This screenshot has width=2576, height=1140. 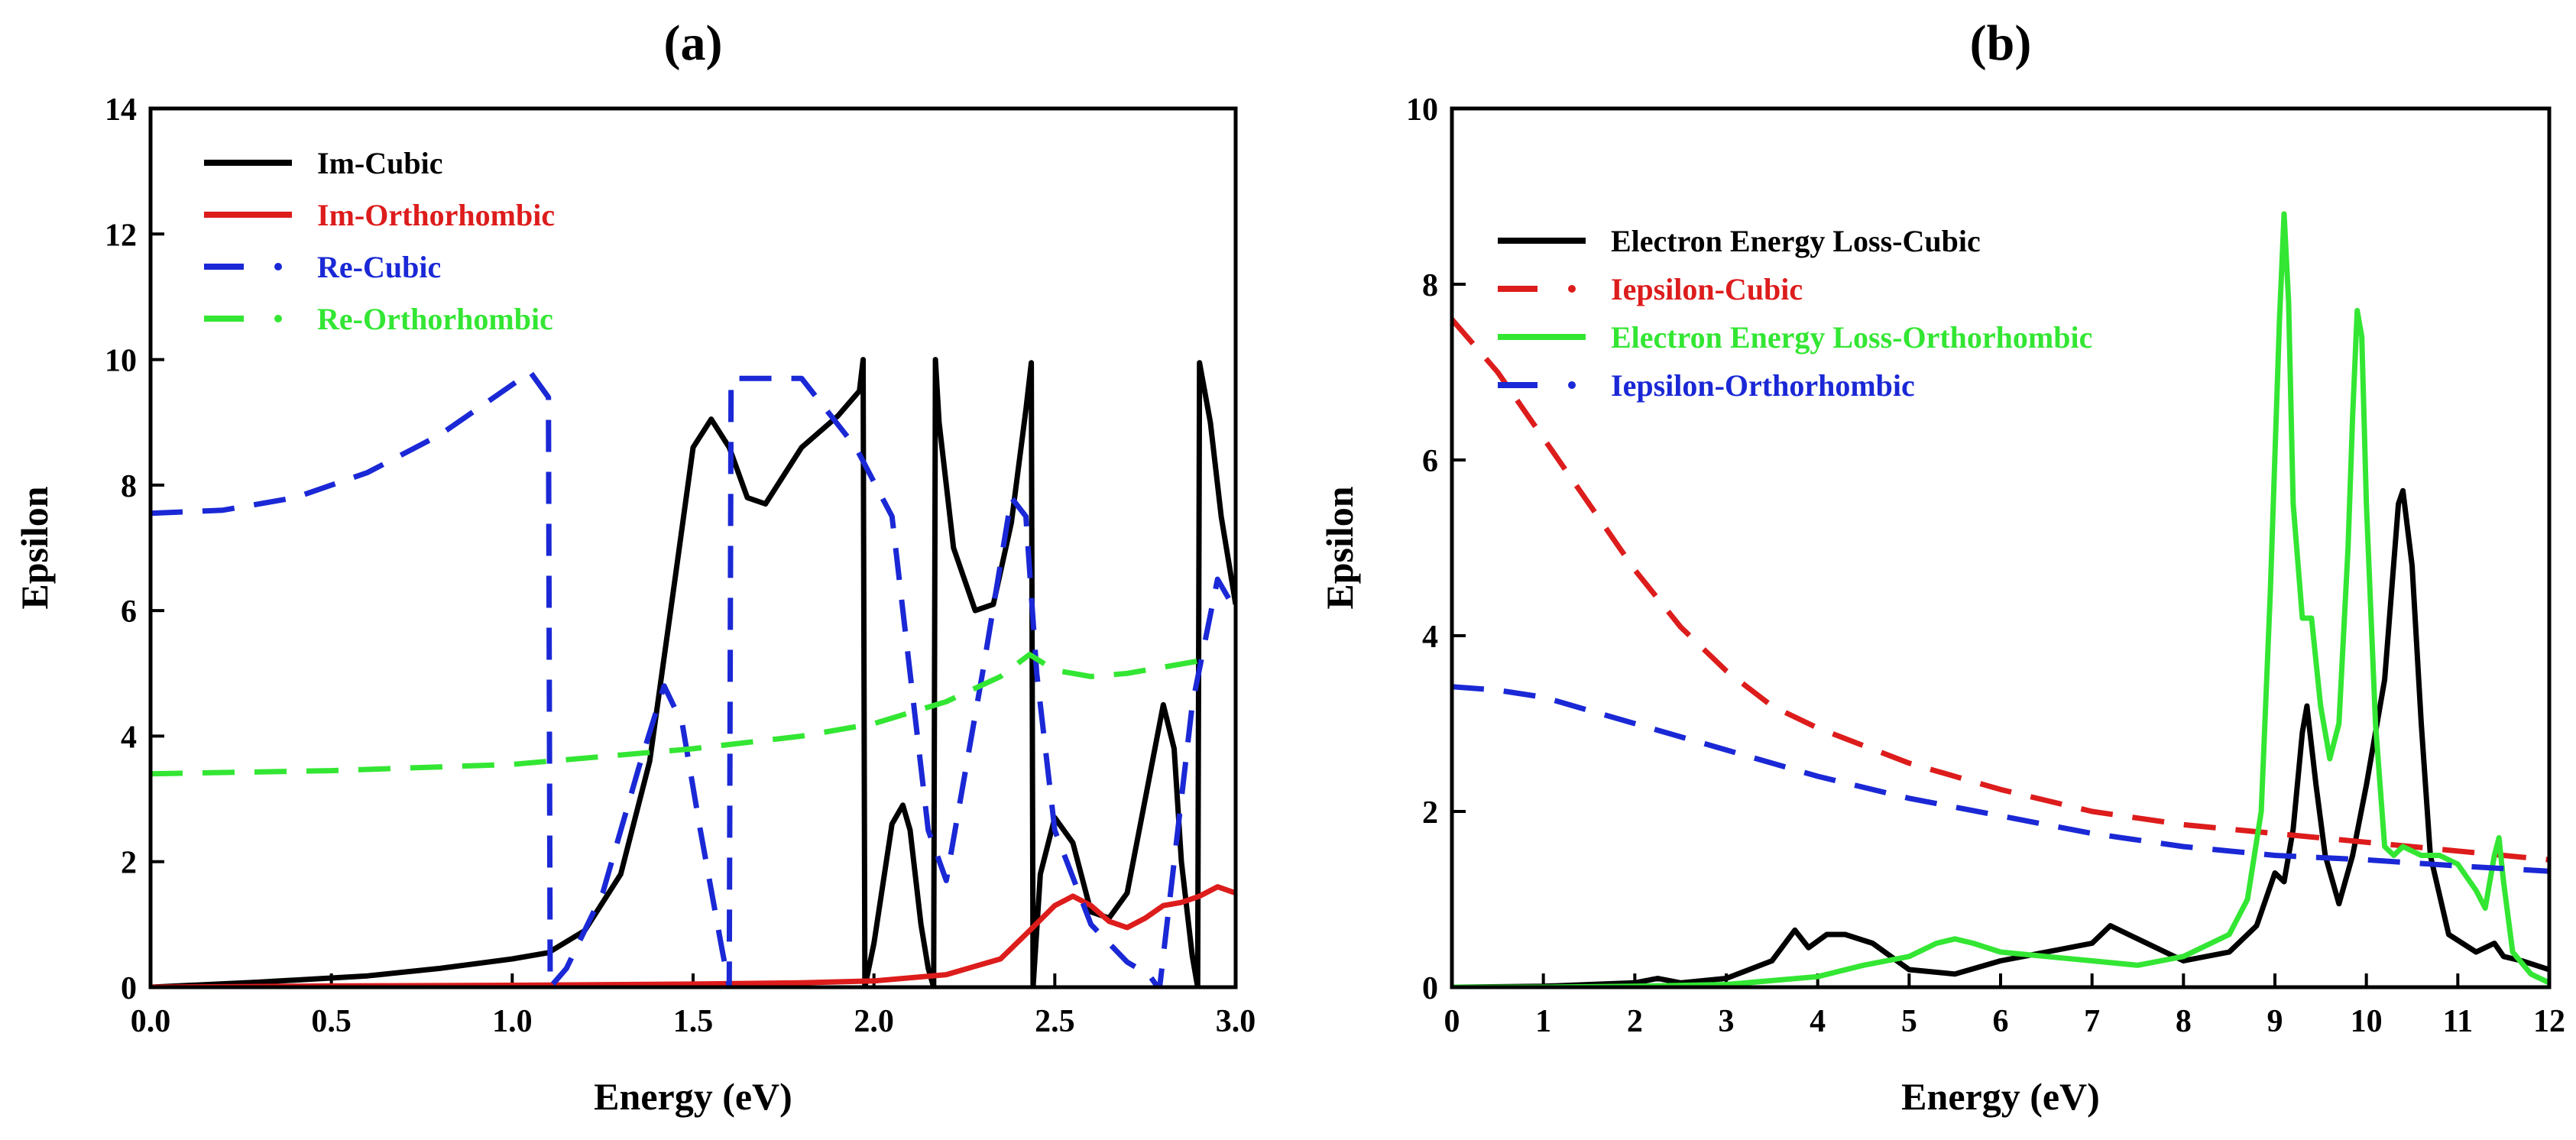 I want to click on legend-label: Electron Energy Loss-Cubic, so click(x=1796, y=241).